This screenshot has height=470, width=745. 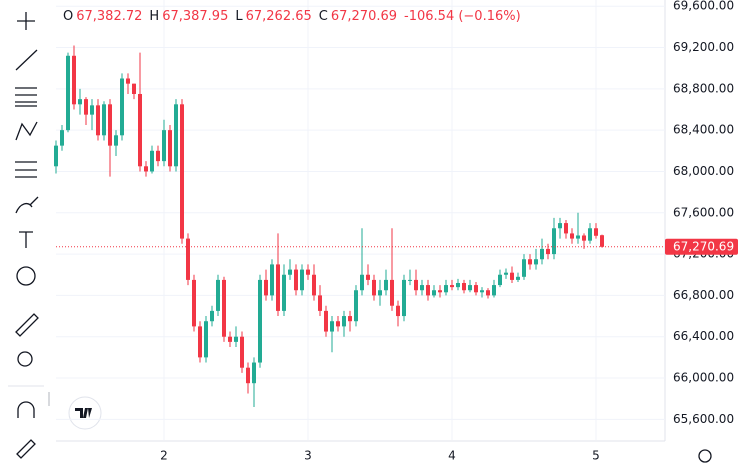 What do you see at coordinates (154, 16) in the screenshot?
I see `high-key: H` at bounding box center [154, 16].